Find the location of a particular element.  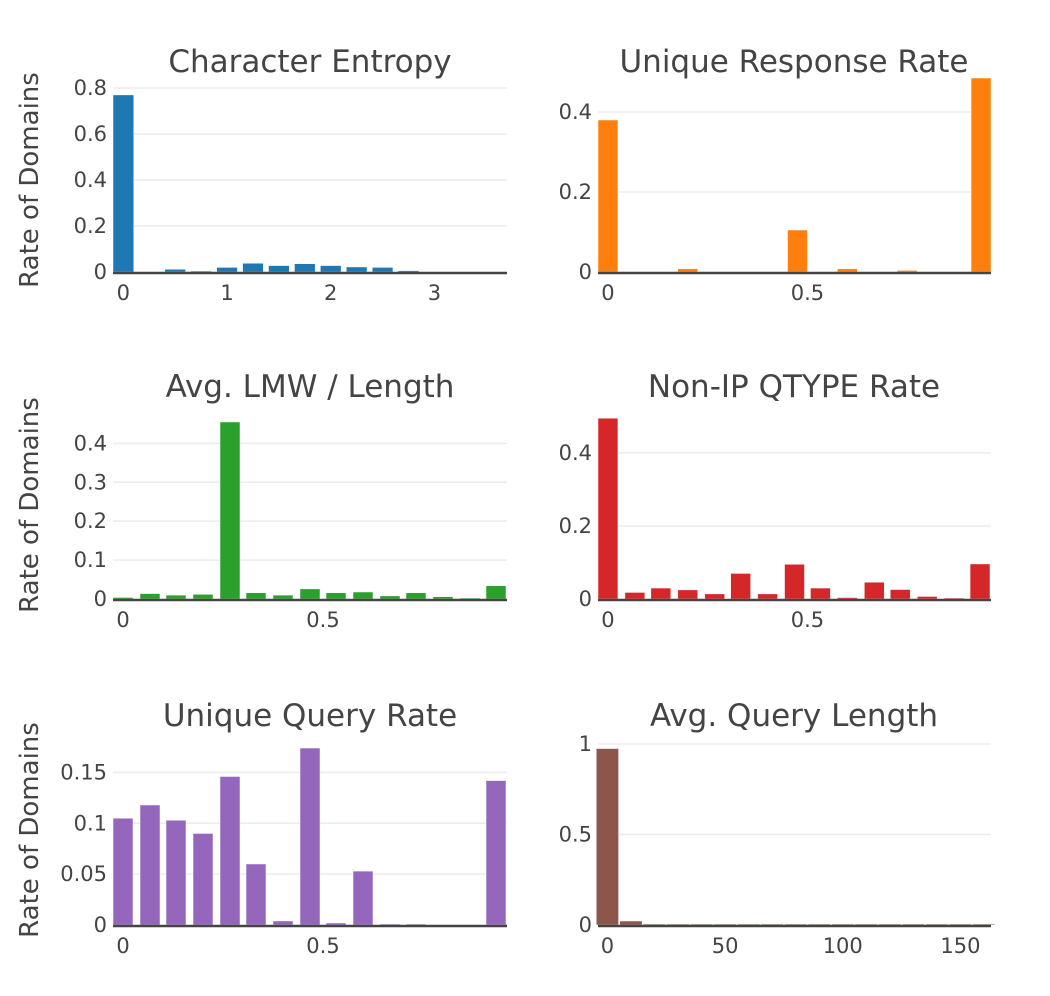

panel-unique-response-rate: Unique Response Rate 00.20.4 0 0.5 is located at coordinates (775, 174).